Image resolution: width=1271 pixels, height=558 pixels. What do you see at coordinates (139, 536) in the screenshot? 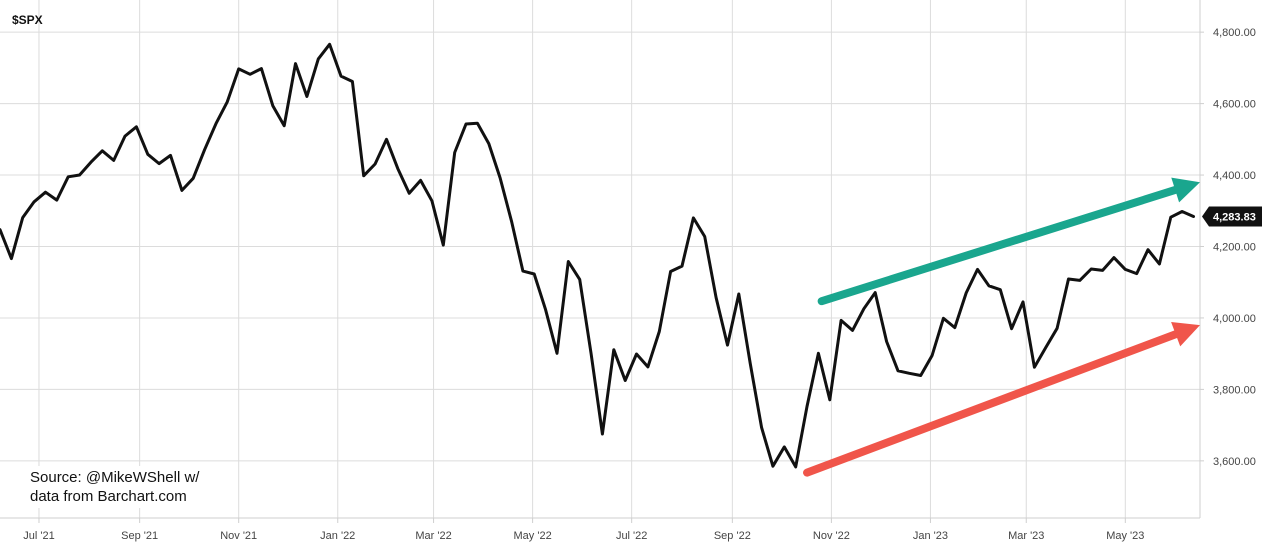
I see `x-tick-label: Sep '21` at bounding box center [139, 536].